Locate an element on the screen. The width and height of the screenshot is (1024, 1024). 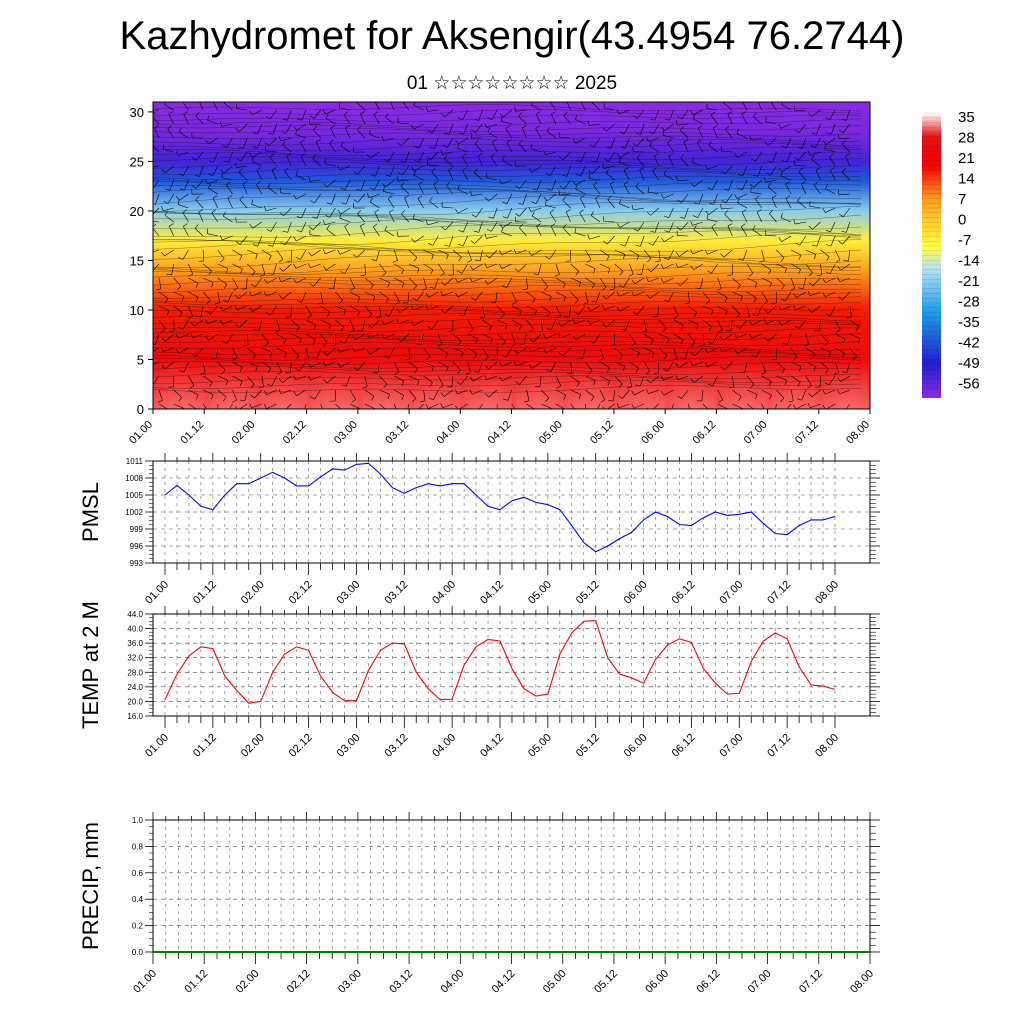
contour-line is located at coordinates (507, 222).